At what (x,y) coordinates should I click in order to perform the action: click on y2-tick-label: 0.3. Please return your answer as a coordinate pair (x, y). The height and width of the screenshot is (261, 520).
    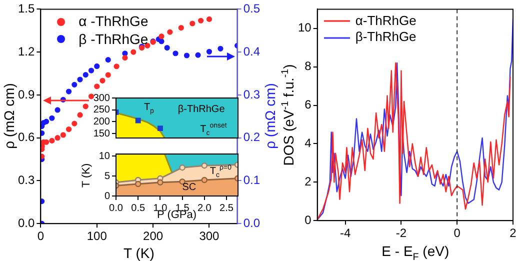
    Looking at the image, I should click on (251, 94).